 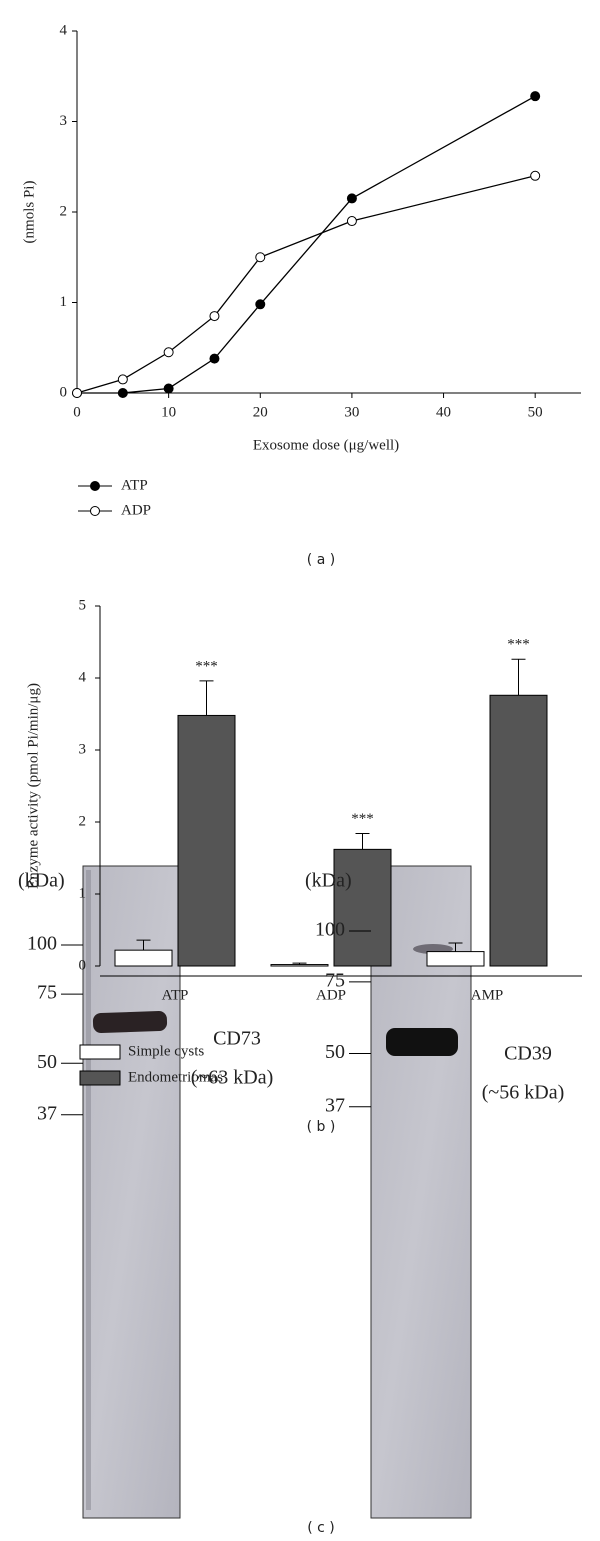 What do you see at coordinates (33, 786) in the screenshot?
I see `y-axis-label: Enzyme activity (pmol Pi/min/μg)` at bounding box center [33, 786].